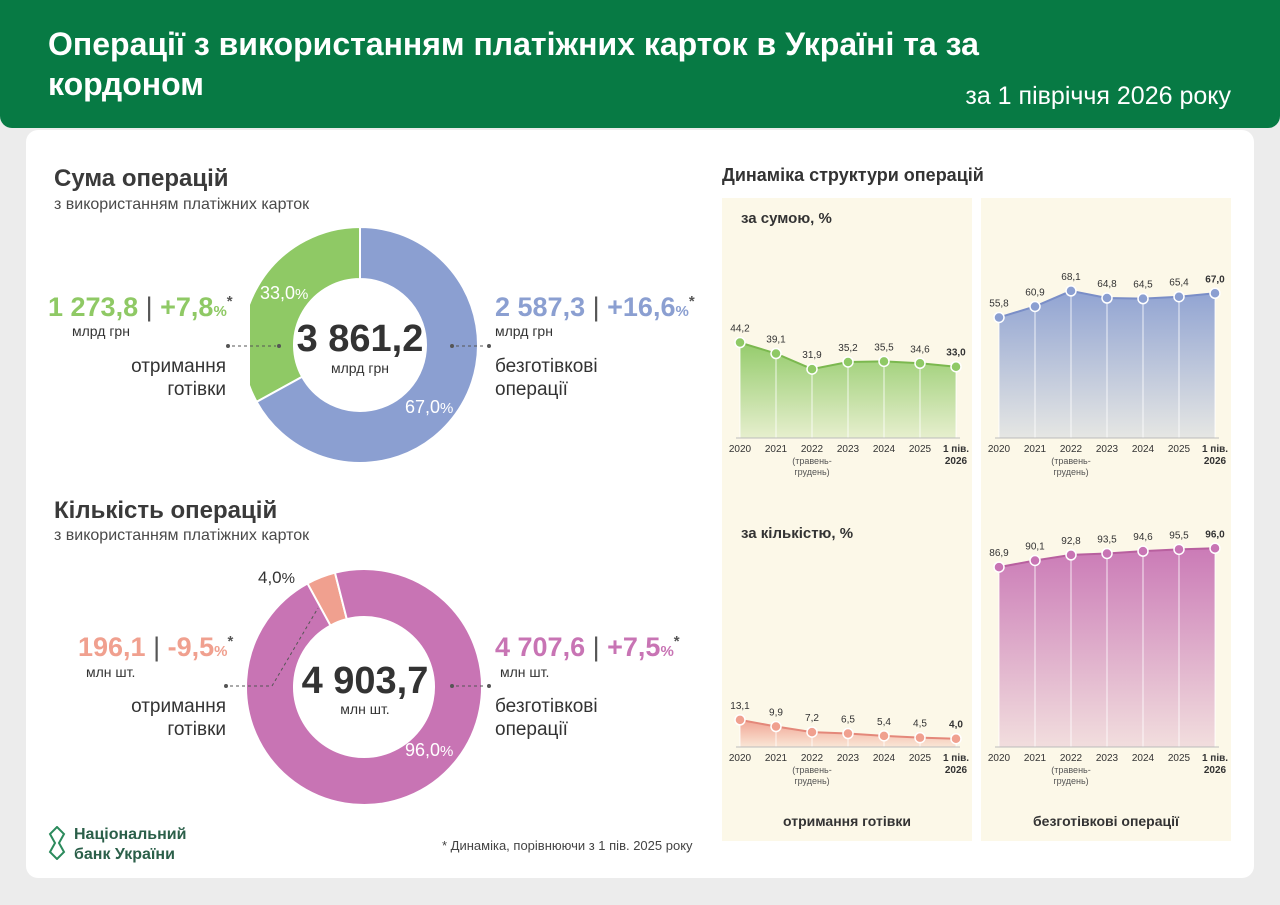 The image size is (1280, 905). What do you see at coordinates (1035, 758) in the screenshot?
I see `count-noncash-tick-label: 2021` at bounding box center [1035, 758].